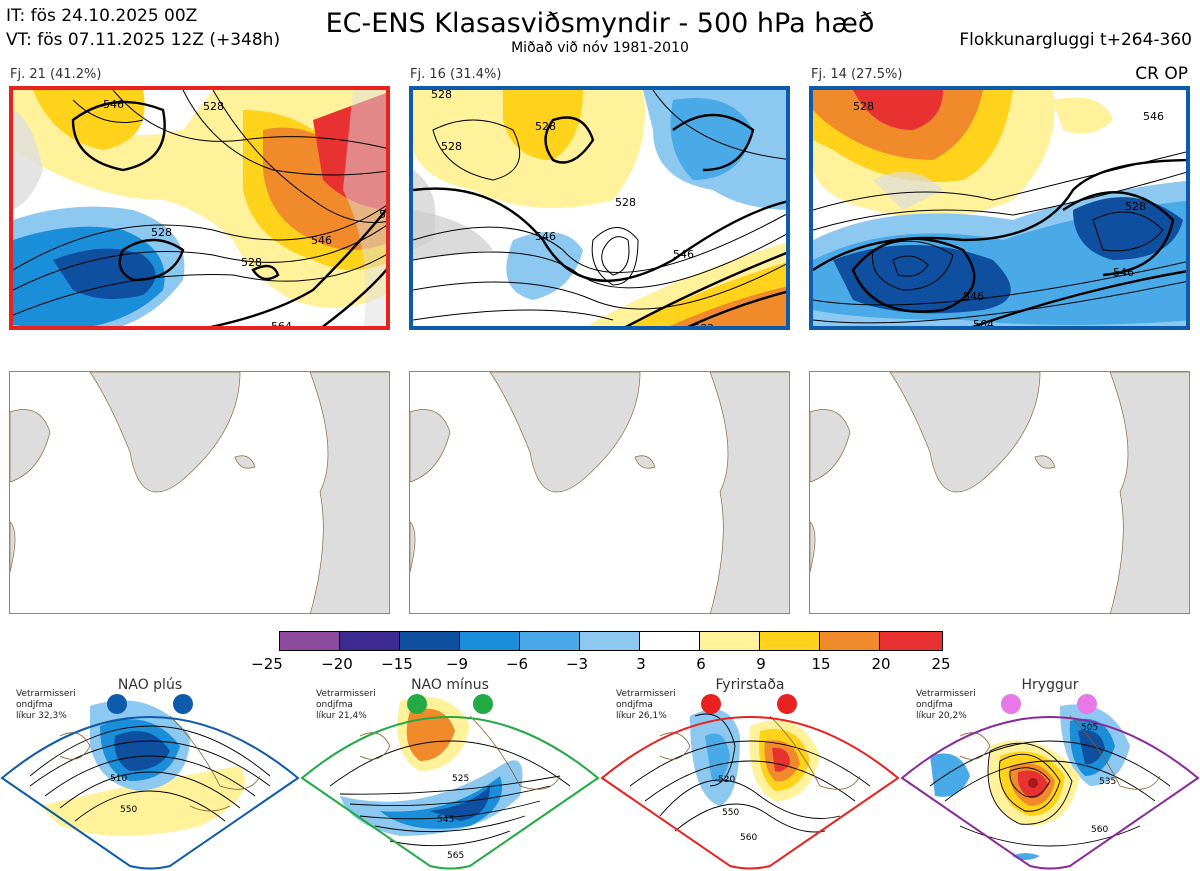 This screenshot has width=1200, height=871. I want to click on cluster-3-field: 528 546 528 546 546 564, so click(999, 210).